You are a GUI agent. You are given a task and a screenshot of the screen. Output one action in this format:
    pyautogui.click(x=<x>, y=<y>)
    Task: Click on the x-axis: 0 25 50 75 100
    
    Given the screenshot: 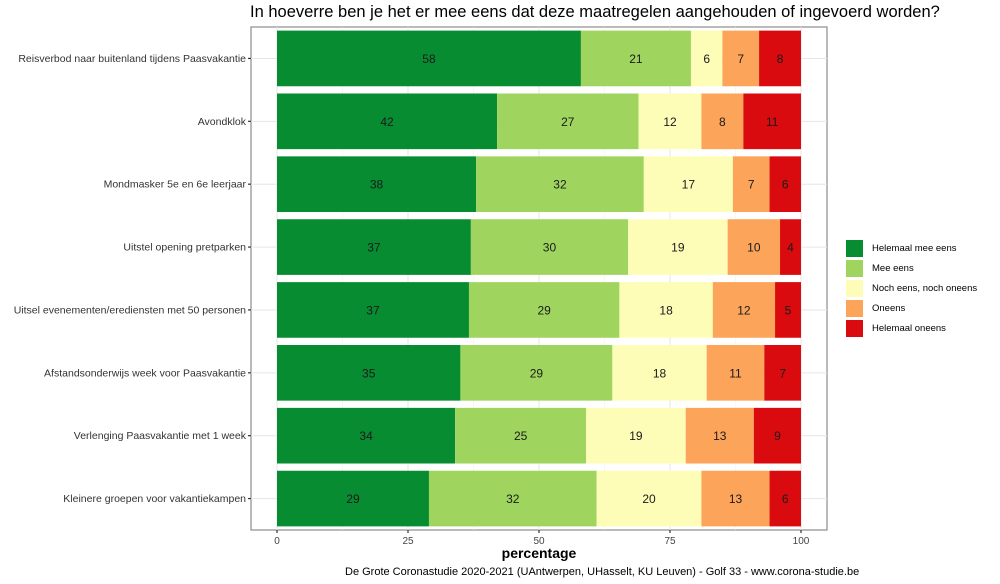 What is the action you would take?
    pyautogui.click(x=542, y=538)
    